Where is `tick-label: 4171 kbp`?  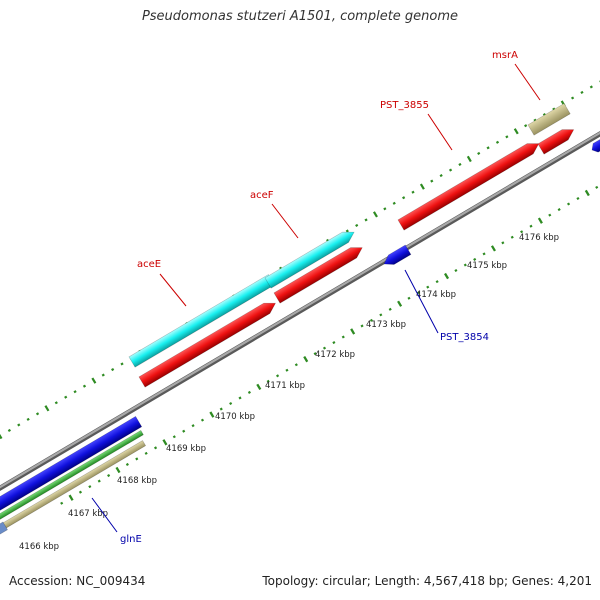
tick-label: 4171 kbp is located at coordinates (285, 386).